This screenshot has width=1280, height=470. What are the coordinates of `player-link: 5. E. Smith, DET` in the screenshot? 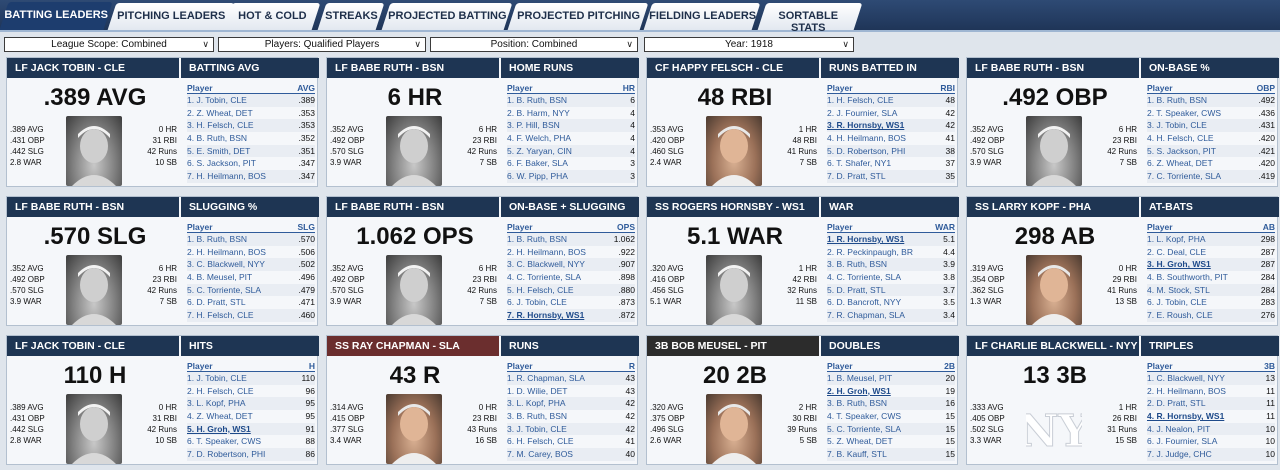 It's located at (219, 150).